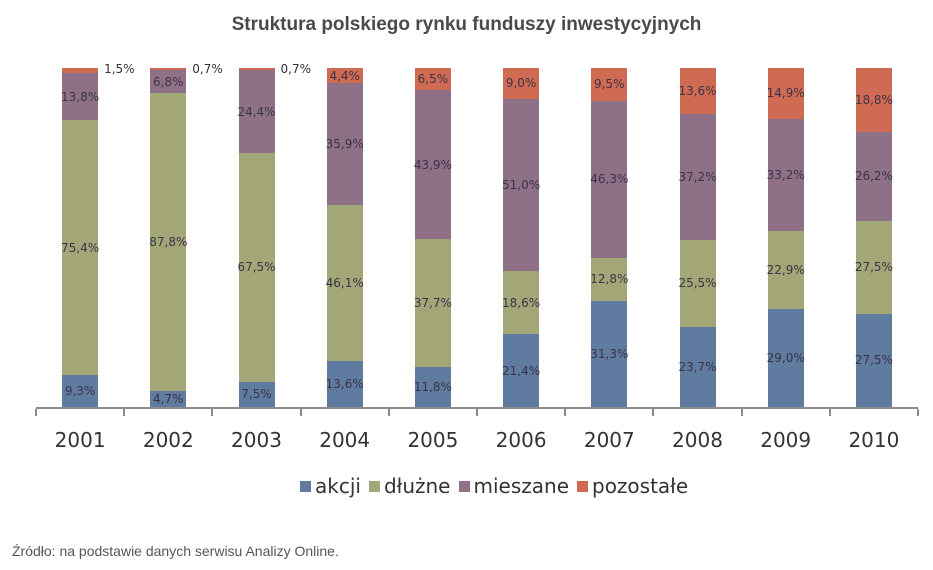 Image resolution: width=933 pixels, height=570 pixels. I want to click on bar-segment-mieszane: 46,3%, so click(609, 179).